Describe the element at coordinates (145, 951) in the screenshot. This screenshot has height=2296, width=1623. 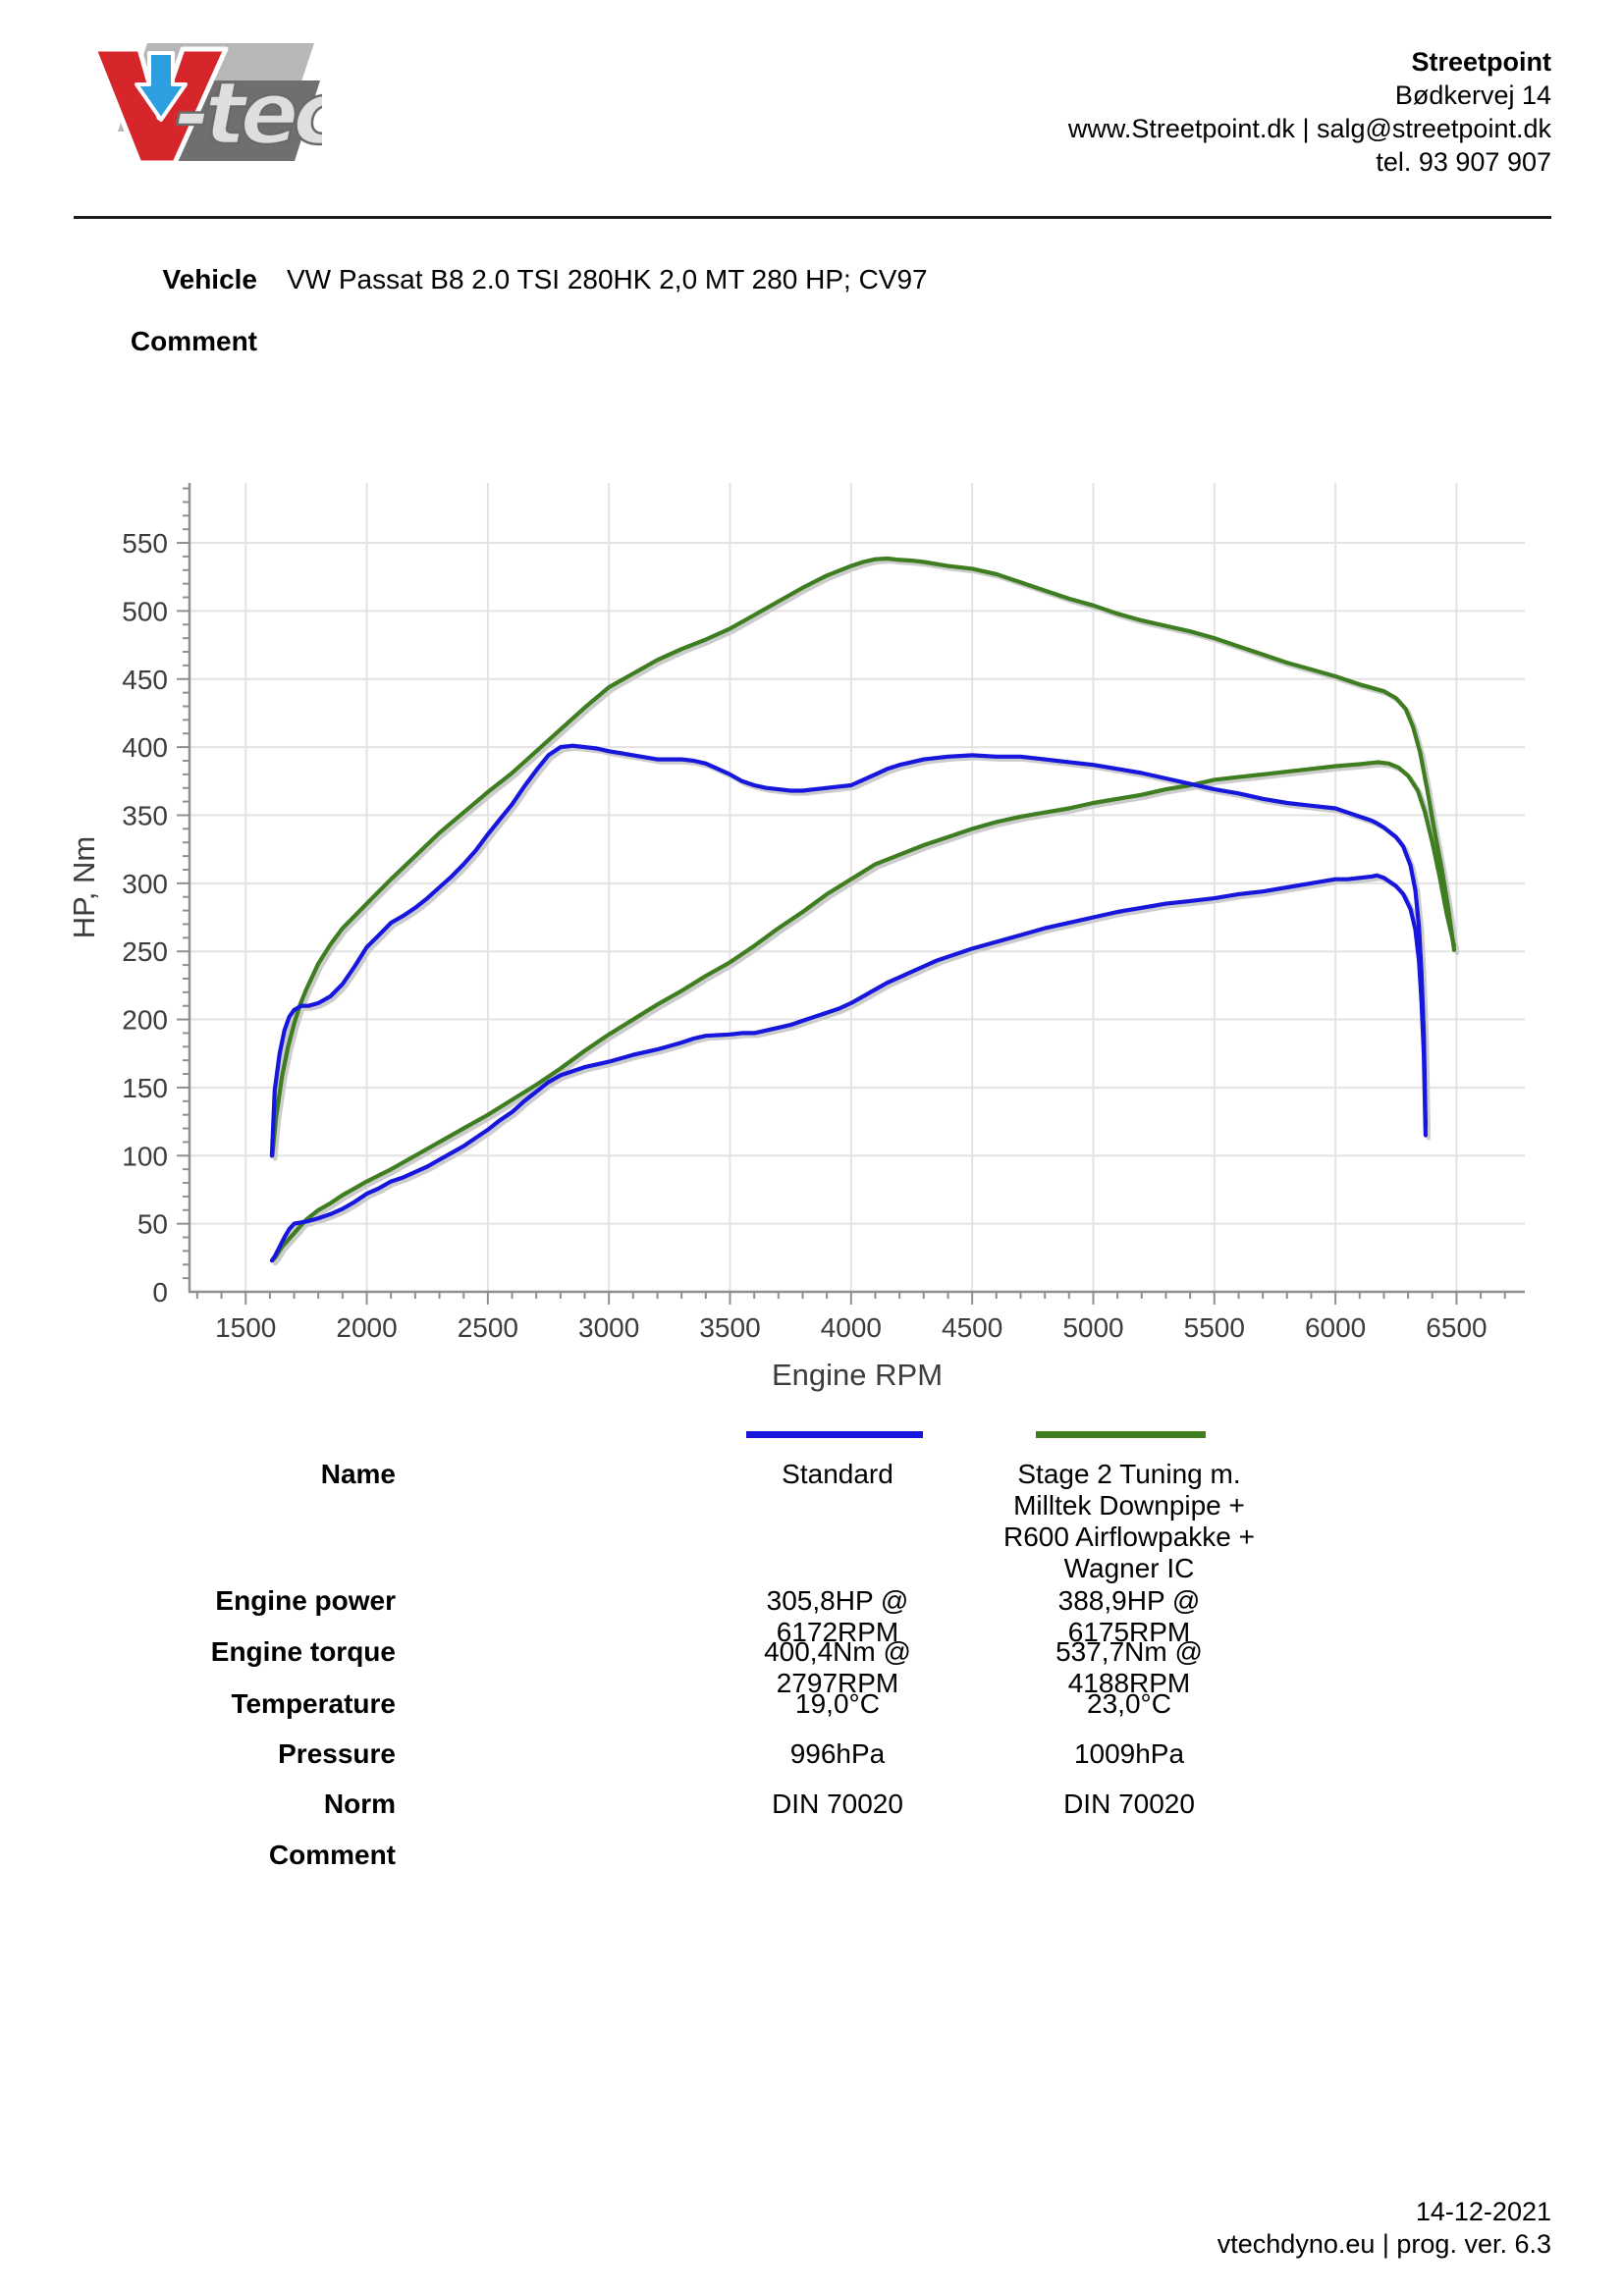
I see `svg-text: 250` at that location.